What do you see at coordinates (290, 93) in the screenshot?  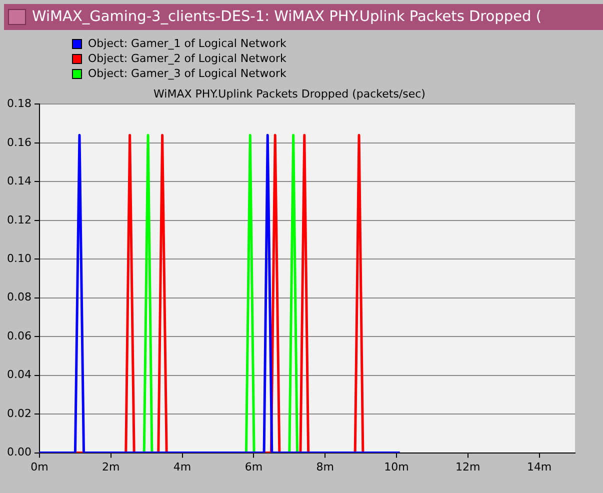 I see `chart-subtitle: WiMAX PHY.Uplink Packets Dropped (packets/sec)` at bounding box center [290, 93].